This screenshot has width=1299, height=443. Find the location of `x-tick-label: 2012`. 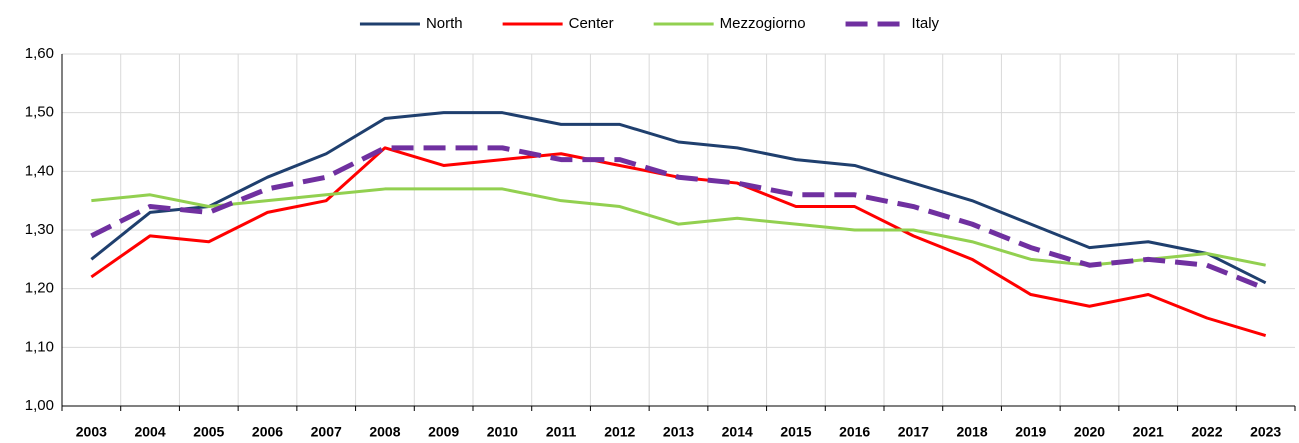

x-tick-label: 2012 is located at coordinates (619, 432).